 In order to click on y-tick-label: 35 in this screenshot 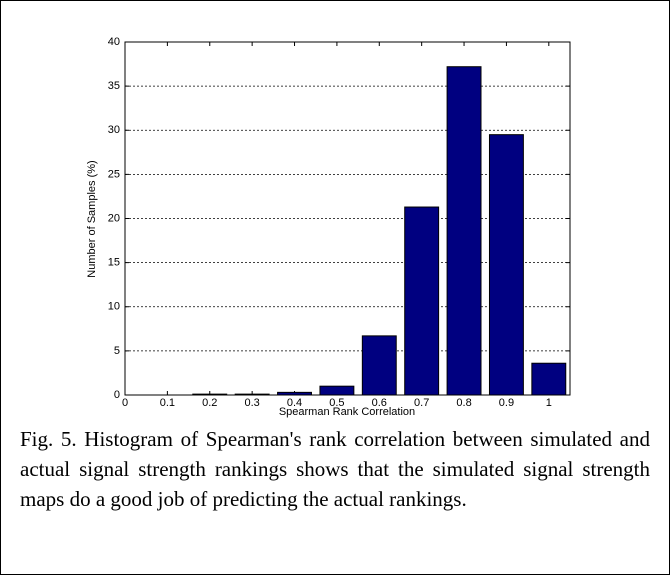, I will do `click(114, 86)`.